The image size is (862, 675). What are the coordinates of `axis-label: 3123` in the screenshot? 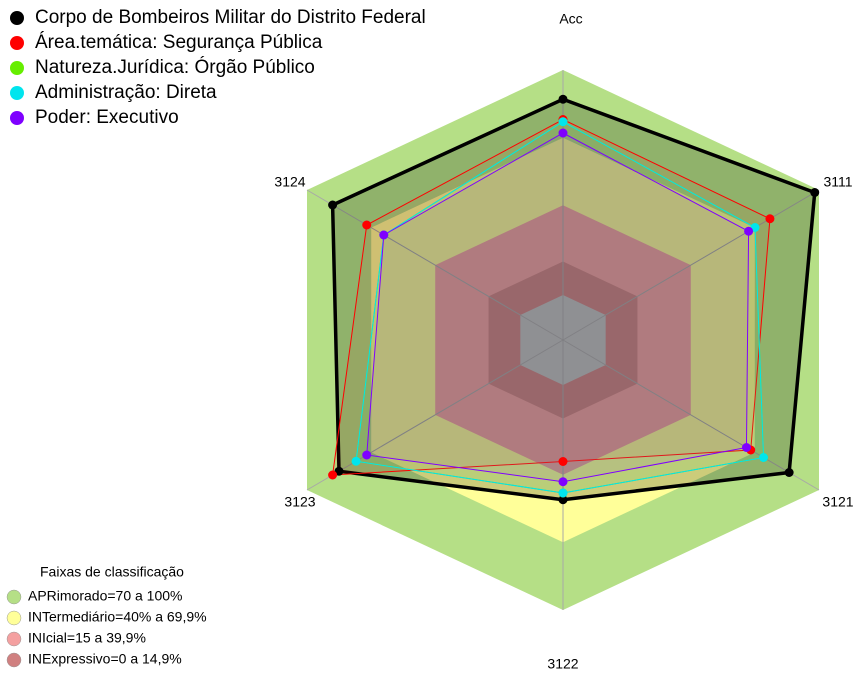 It's located at (299, 502).